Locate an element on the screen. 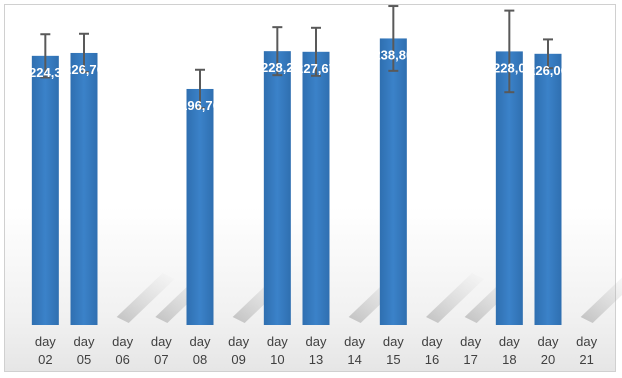 The height and width of the screenshot is (378, 622). x-tick-label-day-09: day is located at coordinates (238, 341).